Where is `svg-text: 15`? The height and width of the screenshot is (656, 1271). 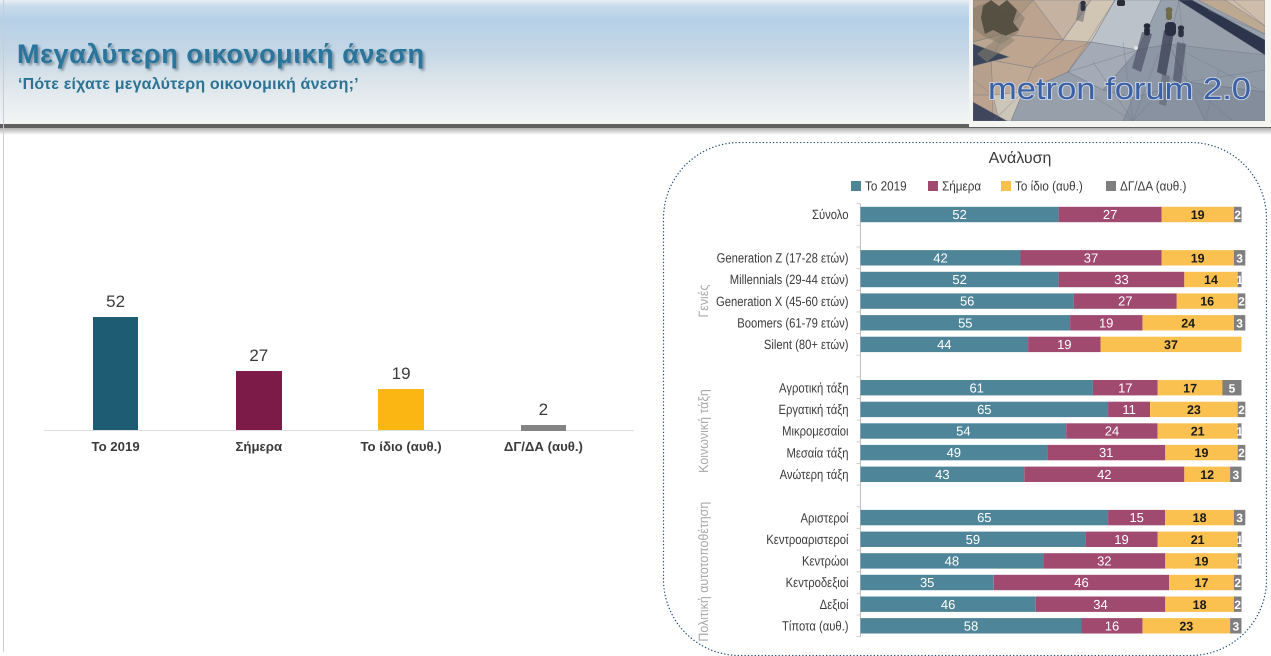
svg-text: 15 is located at coordinates (1136, 517).